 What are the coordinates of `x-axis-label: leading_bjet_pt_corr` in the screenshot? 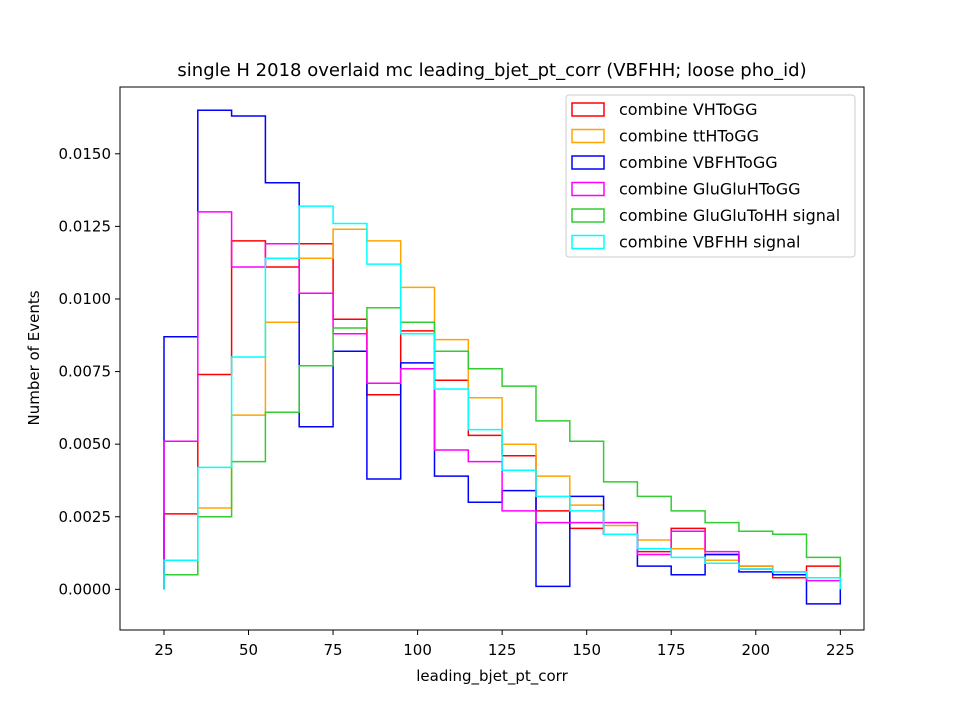 It's located at (492, 676).